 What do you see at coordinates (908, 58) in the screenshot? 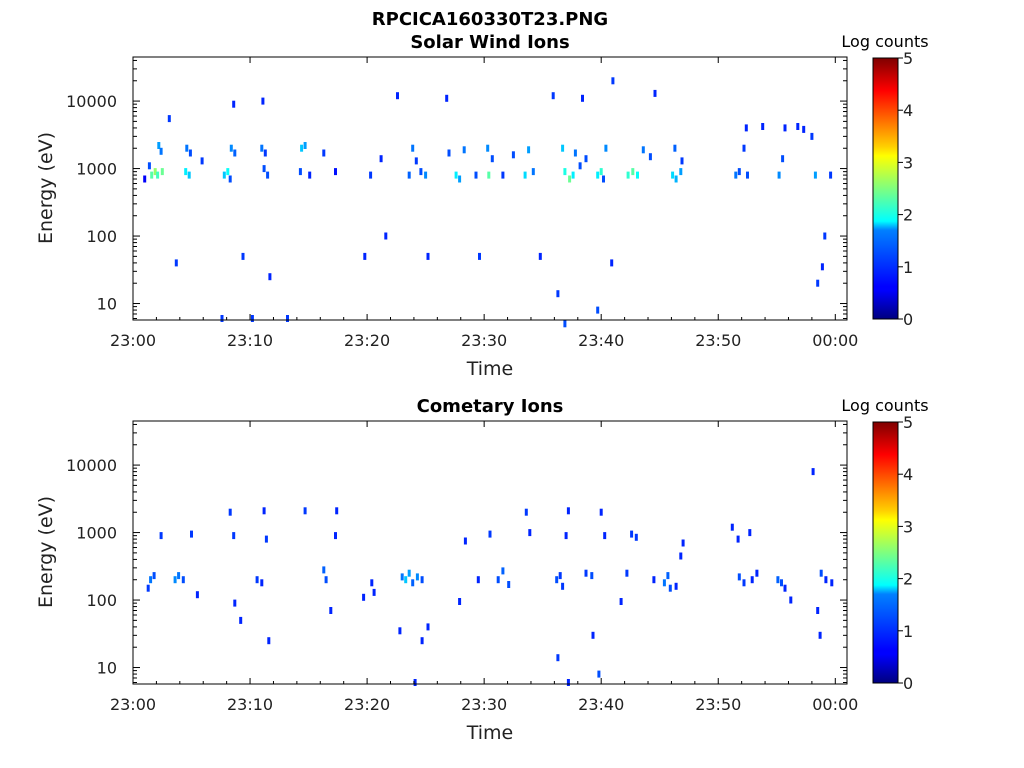
I see `colorbar-tick-label: 5` at bounding box center [908, 58].